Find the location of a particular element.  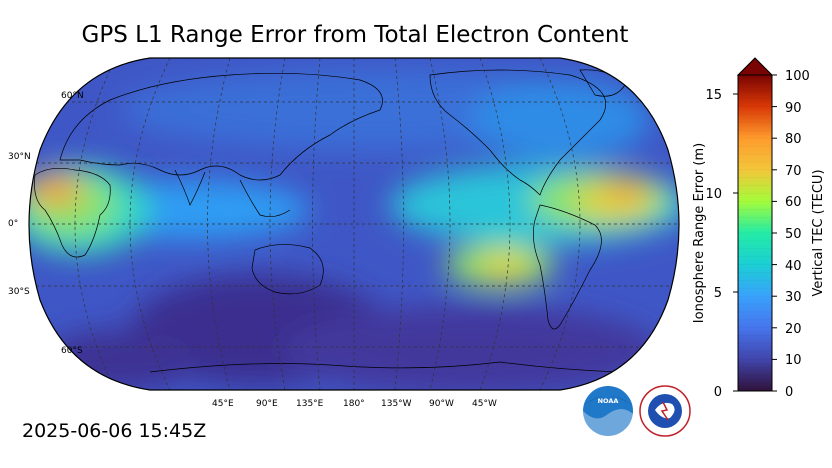

lon-label-180: 180° is located at coordinates (354, 404).